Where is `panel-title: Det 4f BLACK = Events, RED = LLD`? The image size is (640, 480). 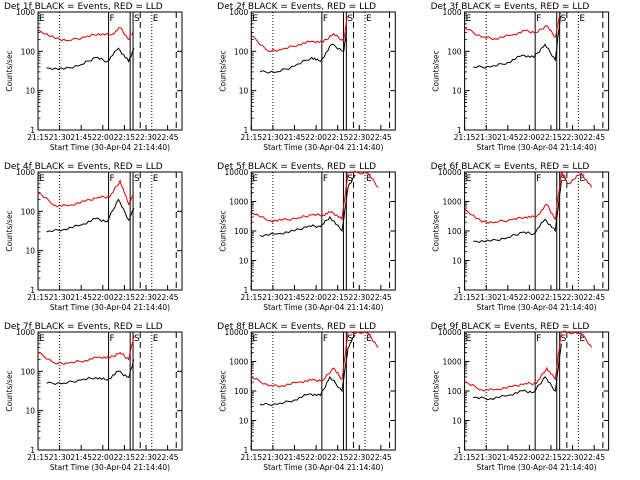
panel-title: Det 4f BLACK = Events, RED = LLD is located at coordinates (83, 167).